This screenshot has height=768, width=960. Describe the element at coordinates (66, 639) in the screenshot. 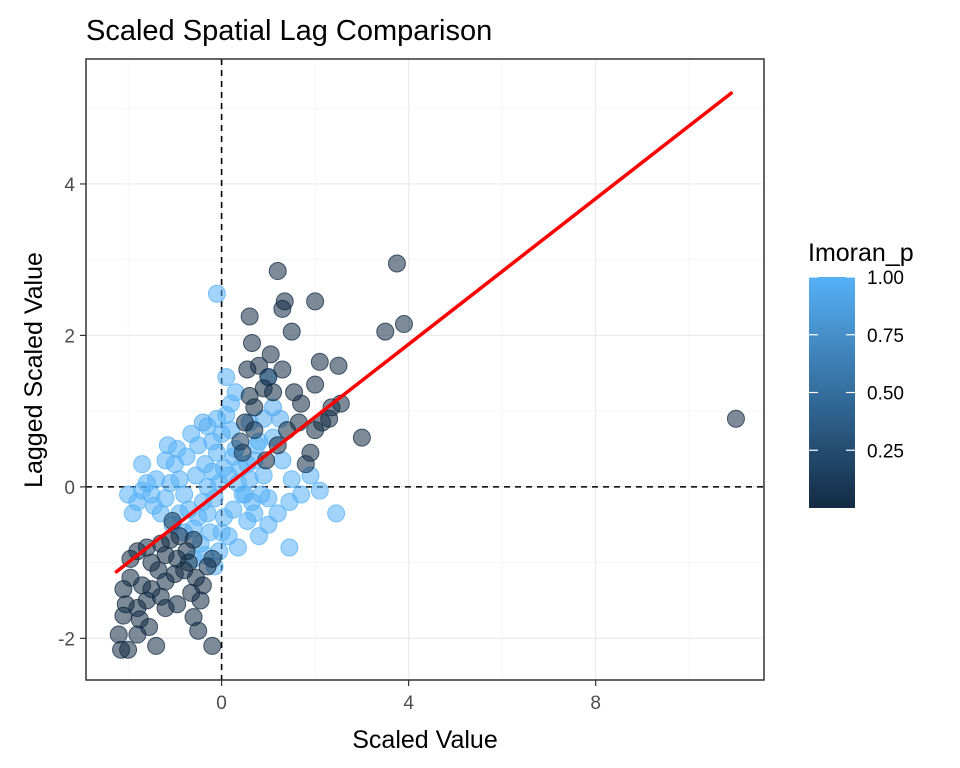

I see `y-tick-label: -2` at that location.